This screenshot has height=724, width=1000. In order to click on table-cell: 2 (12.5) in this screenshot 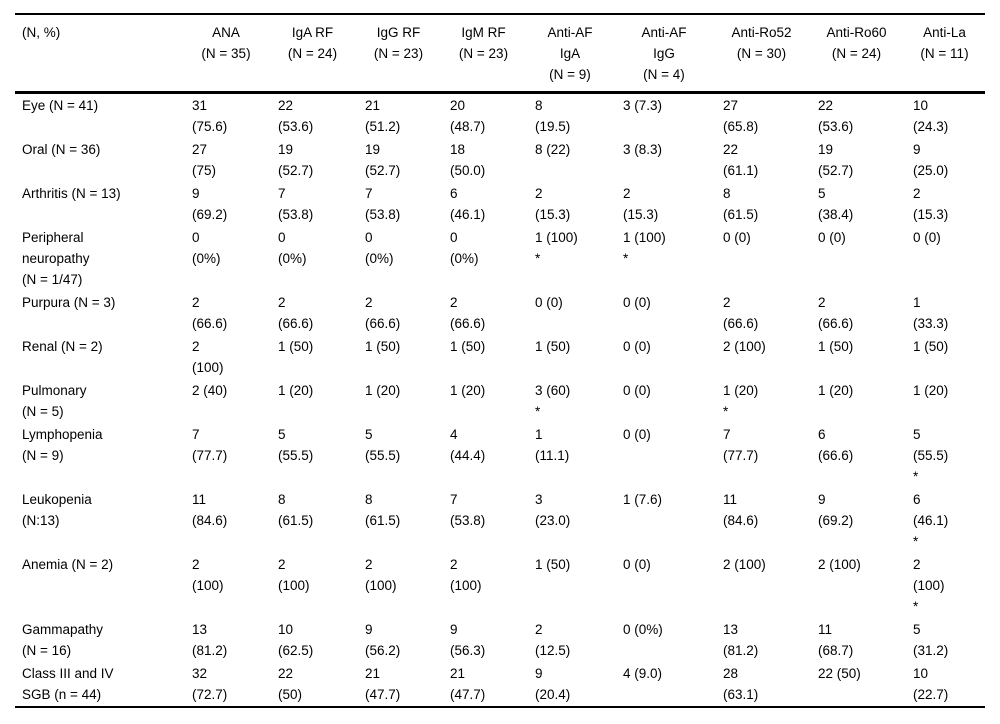, I will do `click(553, 640)`.